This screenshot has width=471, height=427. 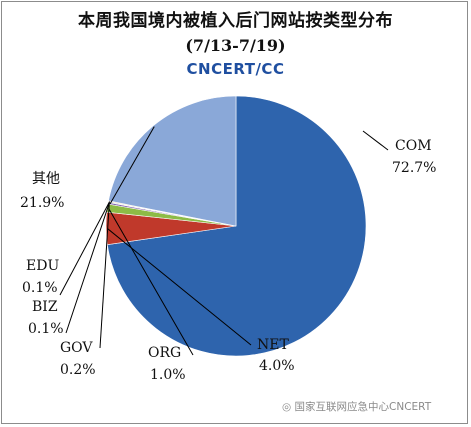 I want to click on watermark: ◎ 国家互联网应急中心CNCERT, so click(x=356, y=406).